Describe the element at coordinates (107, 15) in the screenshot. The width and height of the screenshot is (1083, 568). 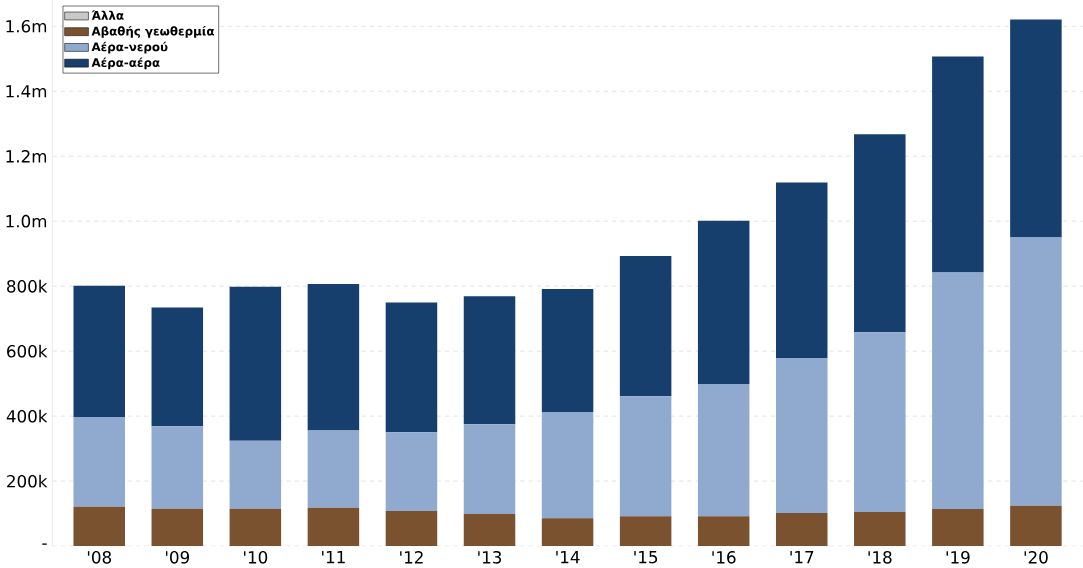
I see `legend-label: Άλλα` at that location.